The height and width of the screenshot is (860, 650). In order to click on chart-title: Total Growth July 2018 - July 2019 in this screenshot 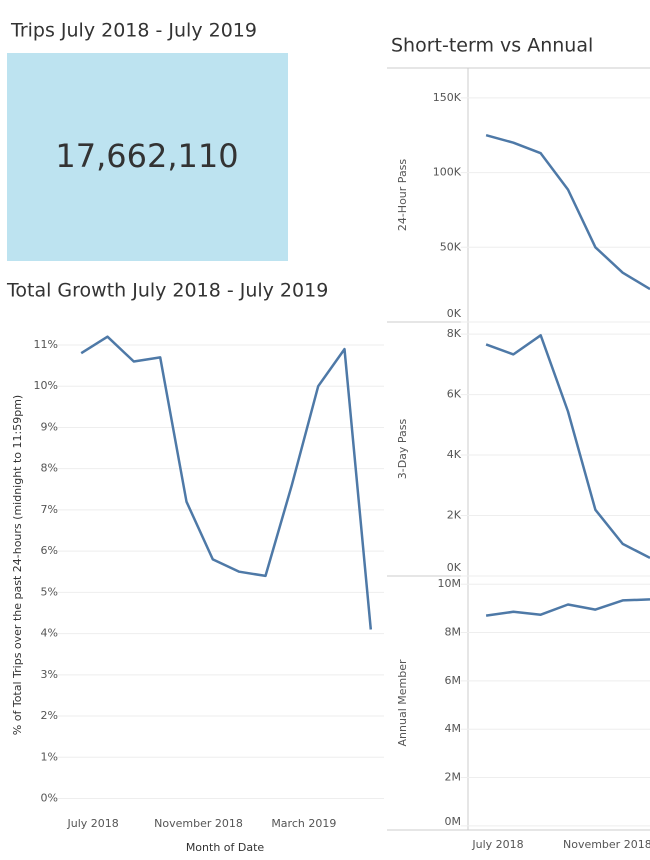, I will do `click(167, 291)`.